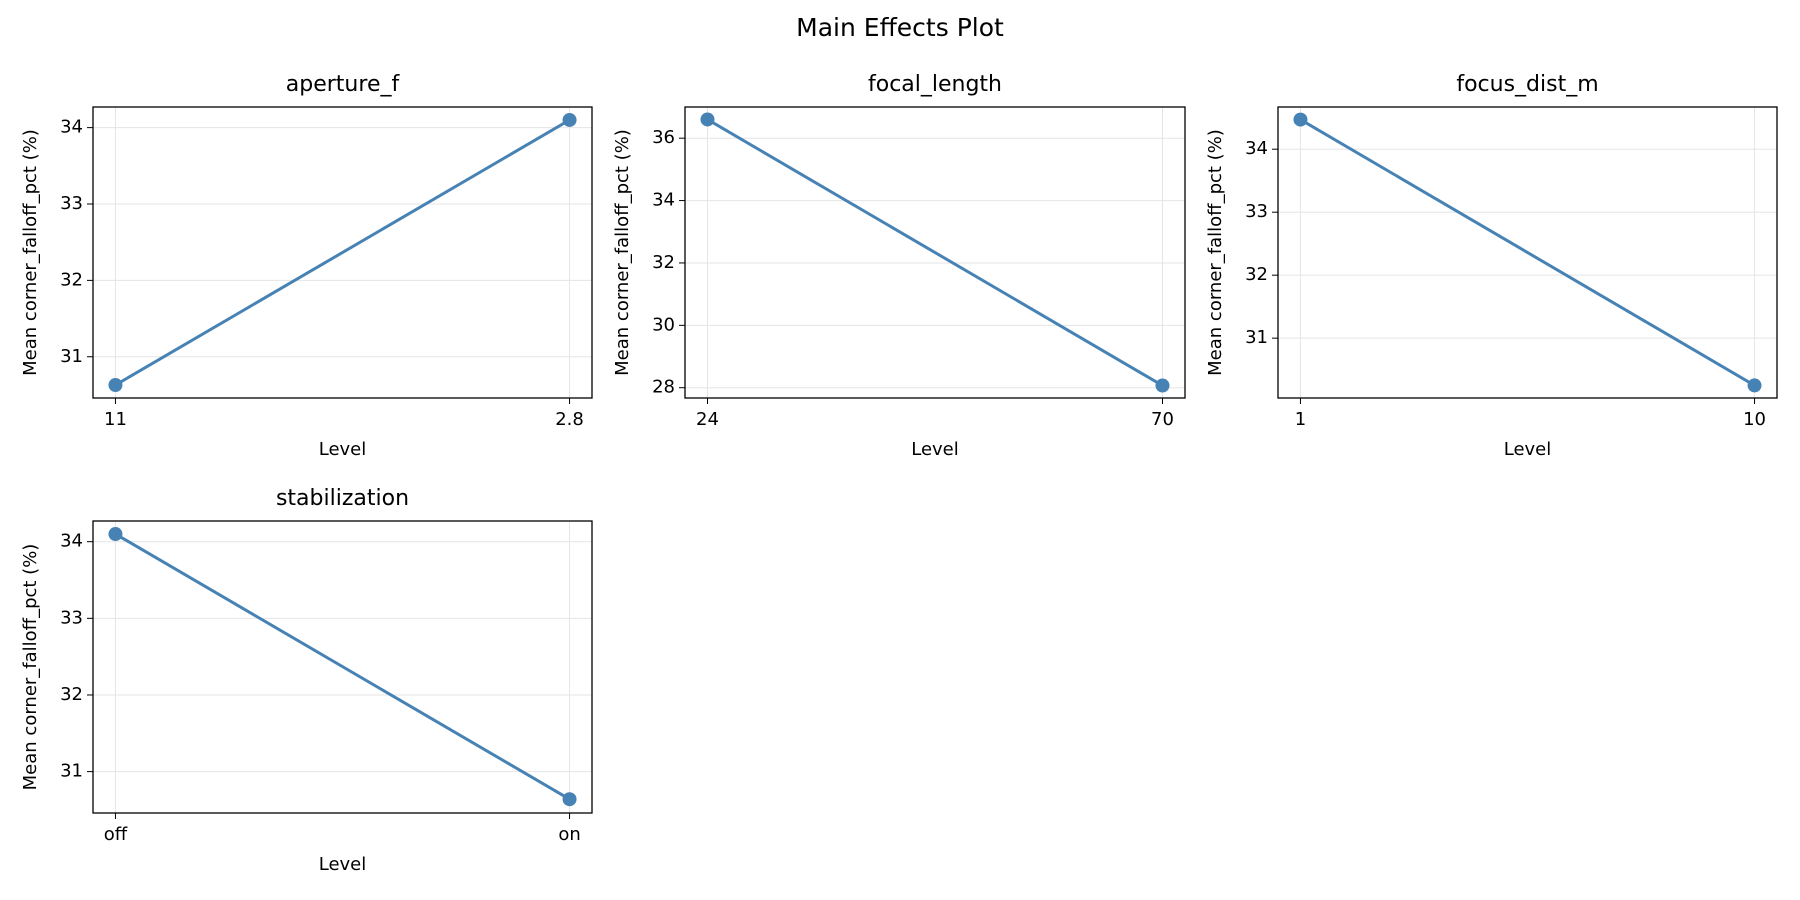 Image resolution: width=1800 pixels, height=900 pixels. I want to click on subplot-title: focus_dist_m, so click(1527, 84).